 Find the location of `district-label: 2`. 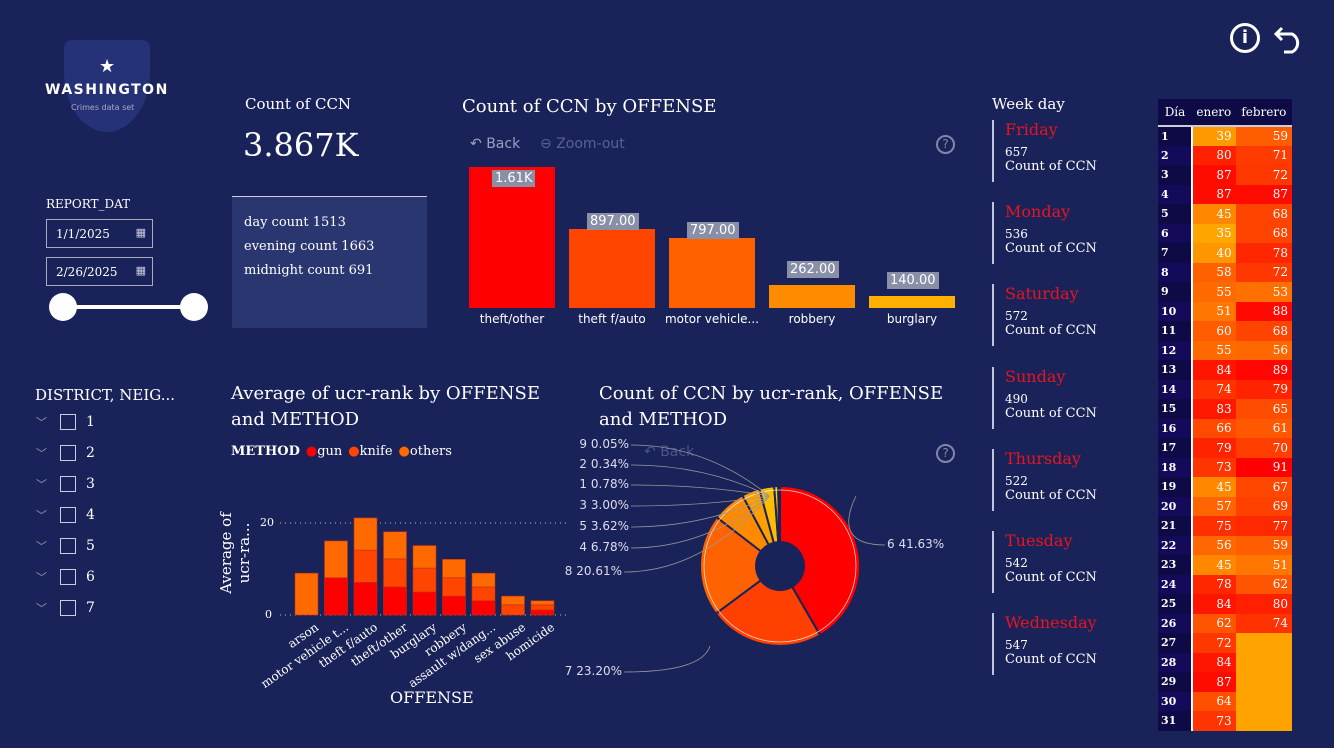

district-label: 2 is located at coordinates (90, 453).